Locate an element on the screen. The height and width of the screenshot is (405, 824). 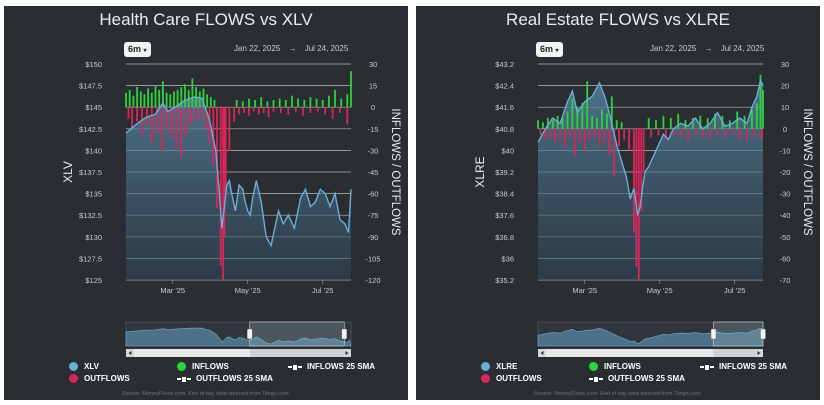
legend-outflows: OUTFLOWS is located at coordinates (99, 378).